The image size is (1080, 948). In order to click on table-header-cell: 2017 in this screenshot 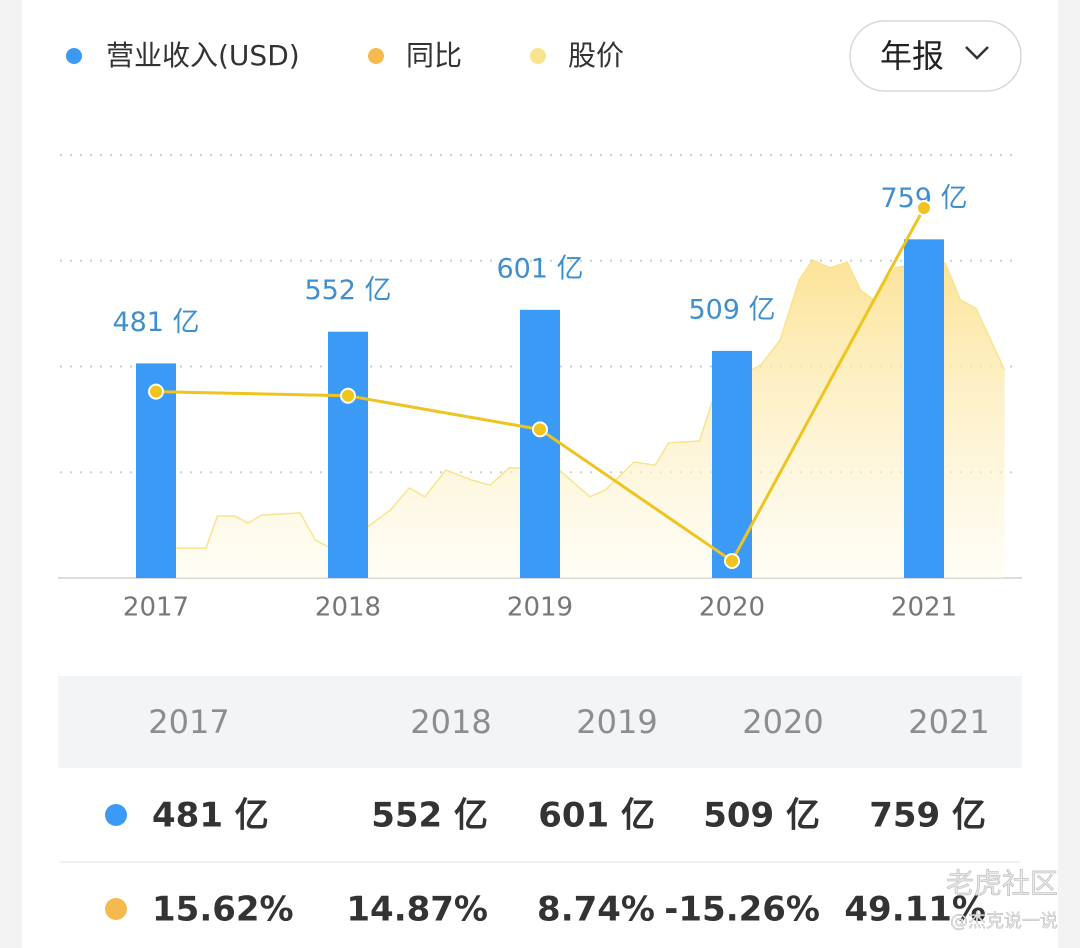, I will do `click(188, 722)`.